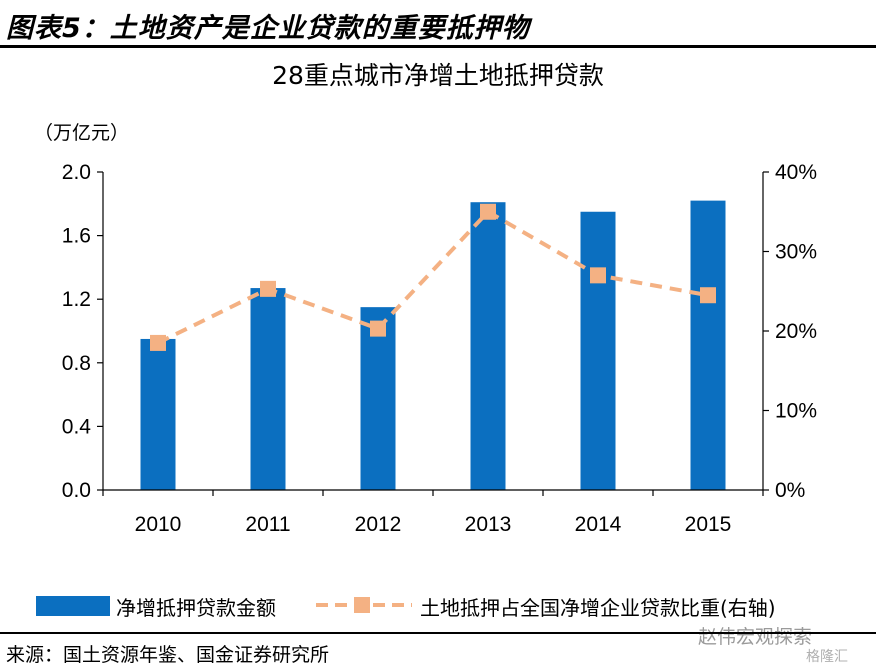 The image size is (876, 672). What do you see at coordinates (488, 211) in the screenshot?
I see `line-point-2013` at bounding box center [488, 211].